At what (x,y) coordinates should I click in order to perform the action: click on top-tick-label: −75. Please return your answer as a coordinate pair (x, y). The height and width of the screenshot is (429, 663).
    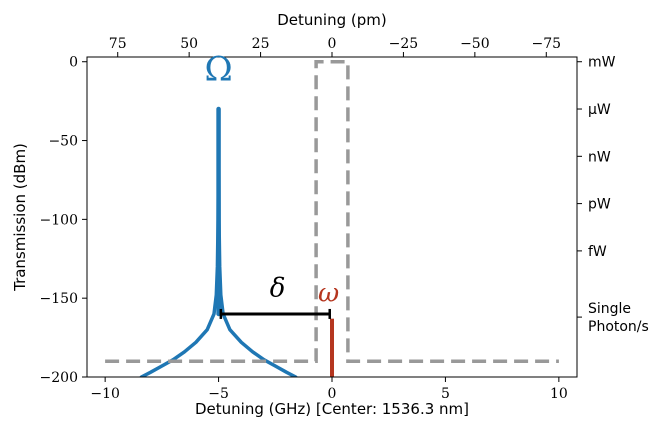
    Looking at the image, I should click on (547, 44).